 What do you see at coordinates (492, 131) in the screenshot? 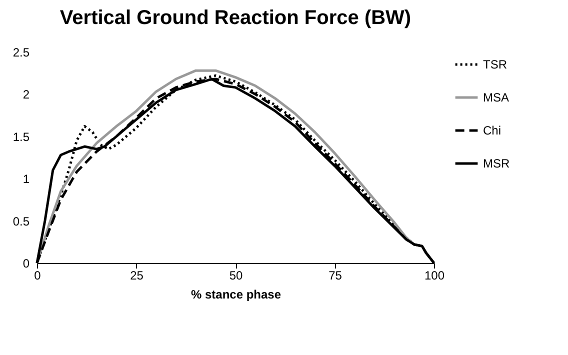
I see `legend-label: Chi` at bounding box center [492, 131].